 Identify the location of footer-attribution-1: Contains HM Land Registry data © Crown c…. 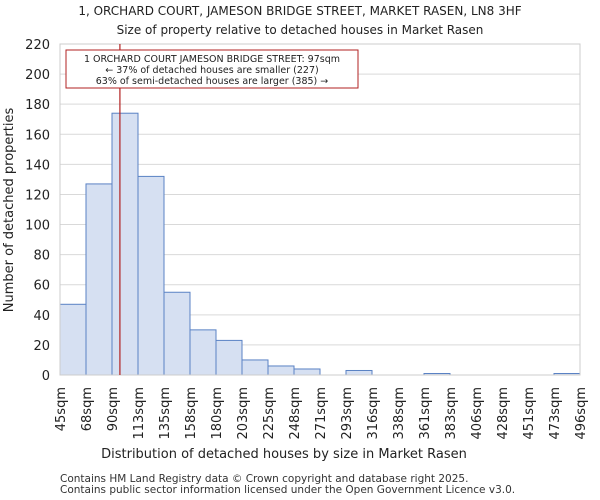
(264, 479).